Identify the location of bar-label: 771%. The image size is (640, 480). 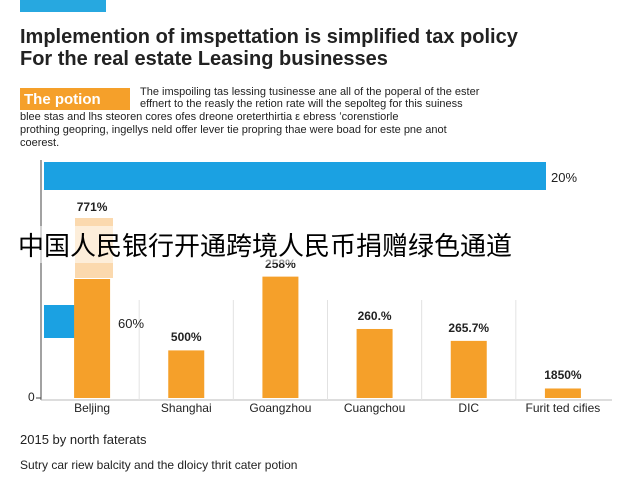
(92, 207).